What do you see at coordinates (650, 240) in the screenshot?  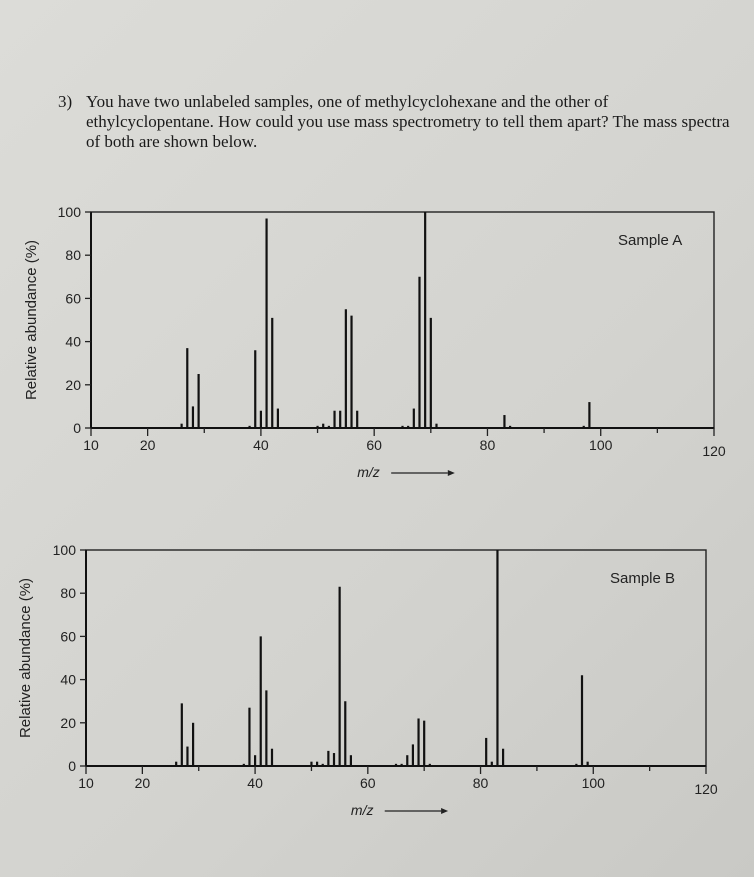 I see `sample-label: Sample A` at bounding box center [650, 240].